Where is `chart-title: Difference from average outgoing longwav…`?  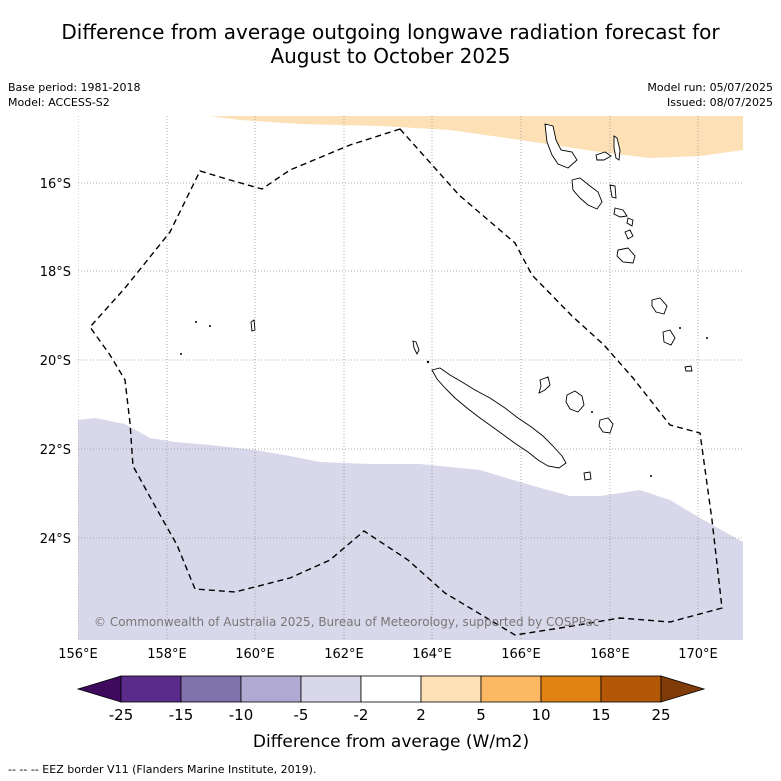
chart-title: Difference from average outgoing longwav… is located at coordinates (390, 44).